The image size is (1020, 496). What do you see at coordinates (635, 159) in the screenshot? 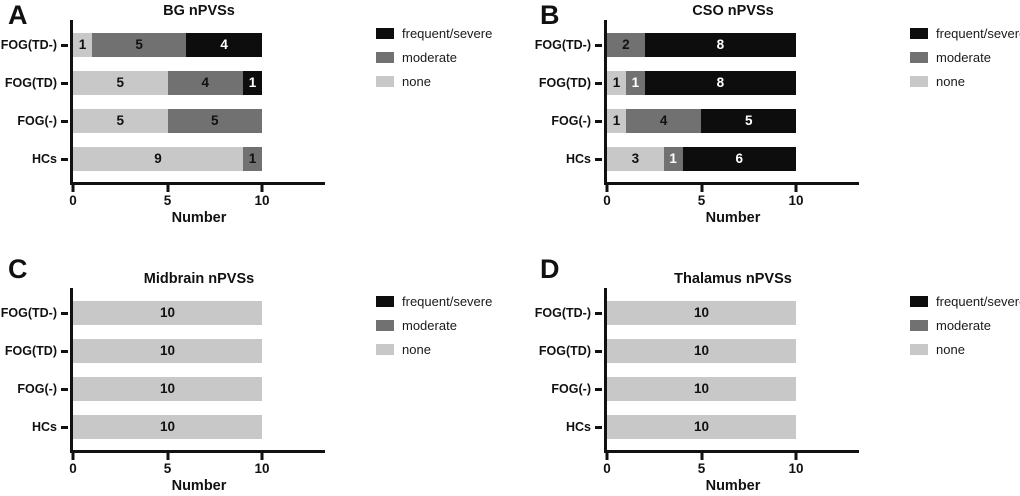
I see `bar-segment: 3` at bounding box center [635, 159].